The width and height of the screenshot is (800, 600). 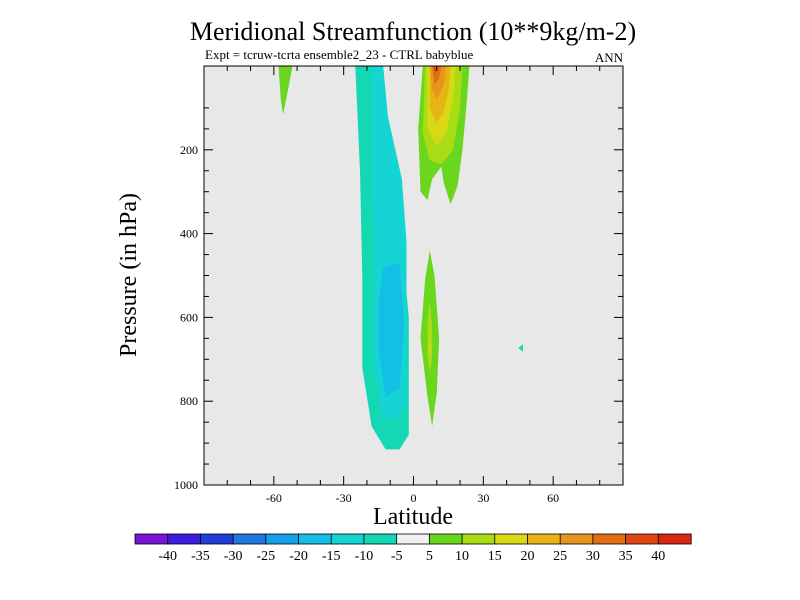 I want to click on x-tick-label: 0, so click(x=414, y=498).